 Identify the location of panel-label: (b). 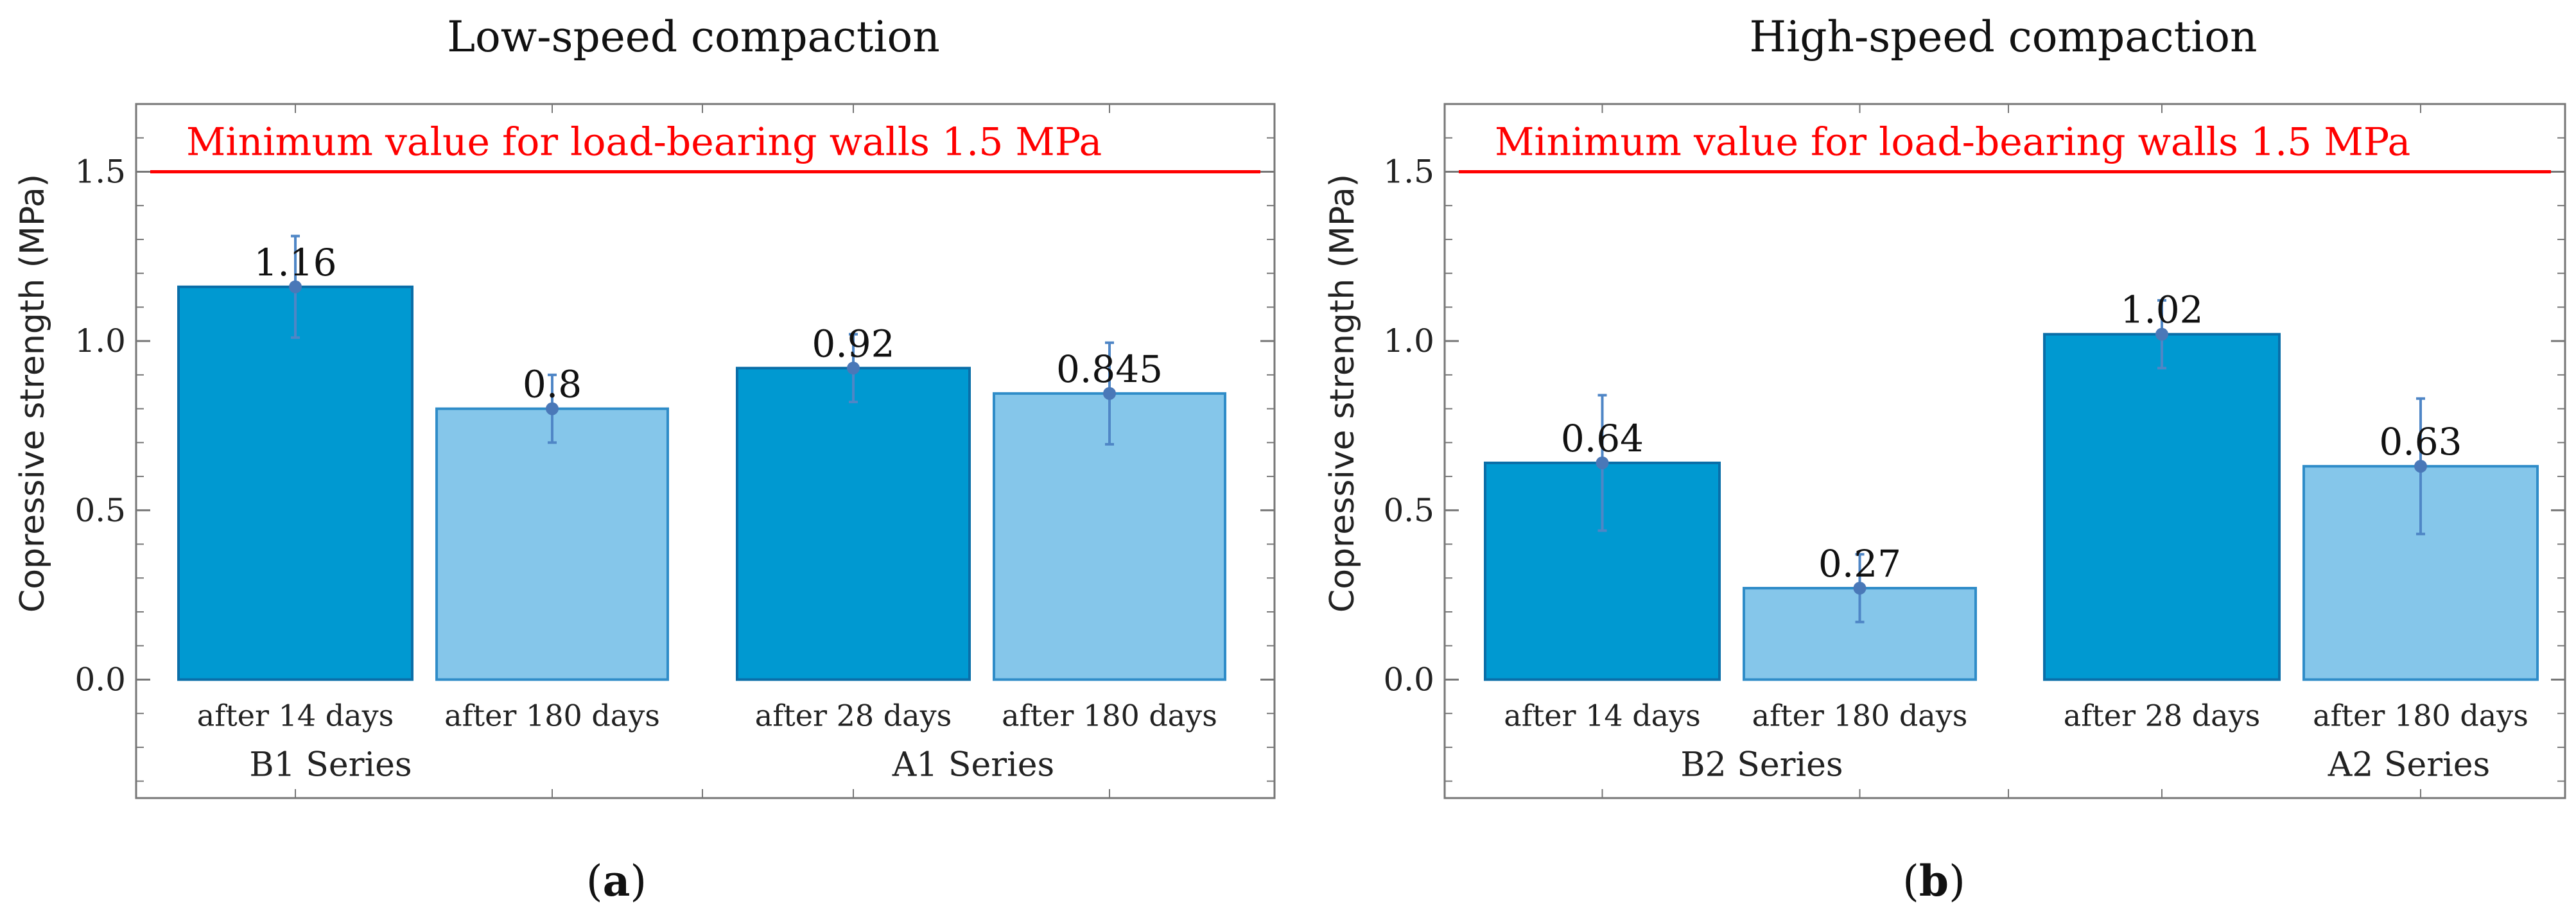
(1933, 881).